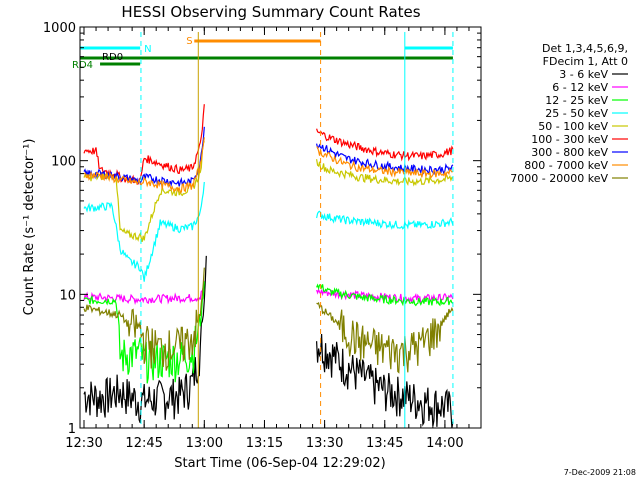  What do you see at coordinates (112, 57) in the screenshot?
I see `rd0-label: RD0` at bounding box center [112, 57].